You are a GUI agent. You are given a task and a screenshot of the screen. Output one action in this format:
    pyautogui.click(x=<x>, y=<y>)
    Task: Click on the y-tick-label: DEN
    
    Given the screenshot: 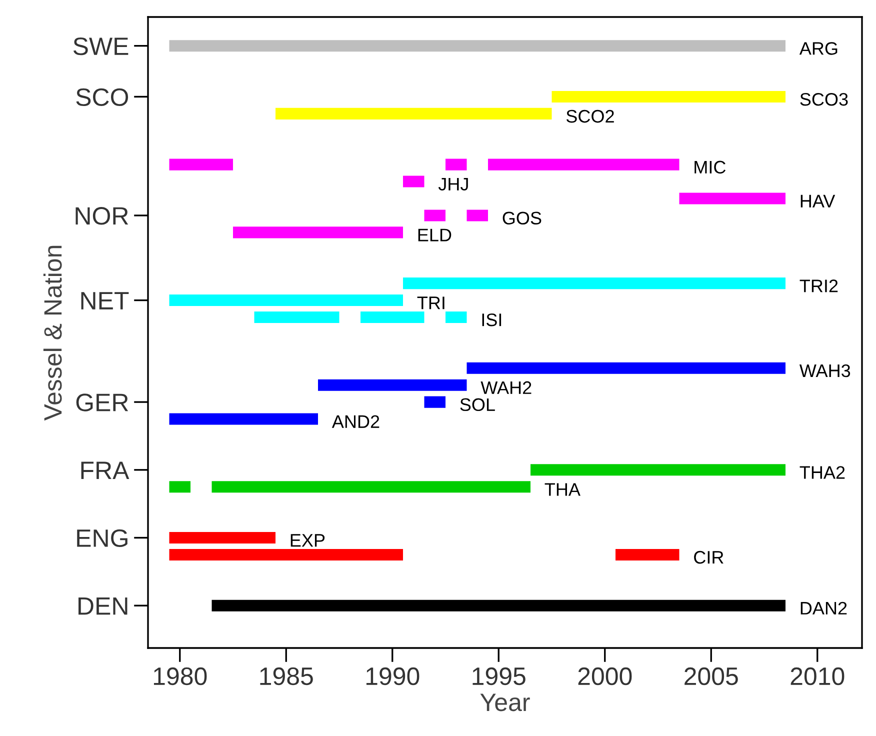 What is the action you would take?
    pyautogui.click(x=103, y=606)
    